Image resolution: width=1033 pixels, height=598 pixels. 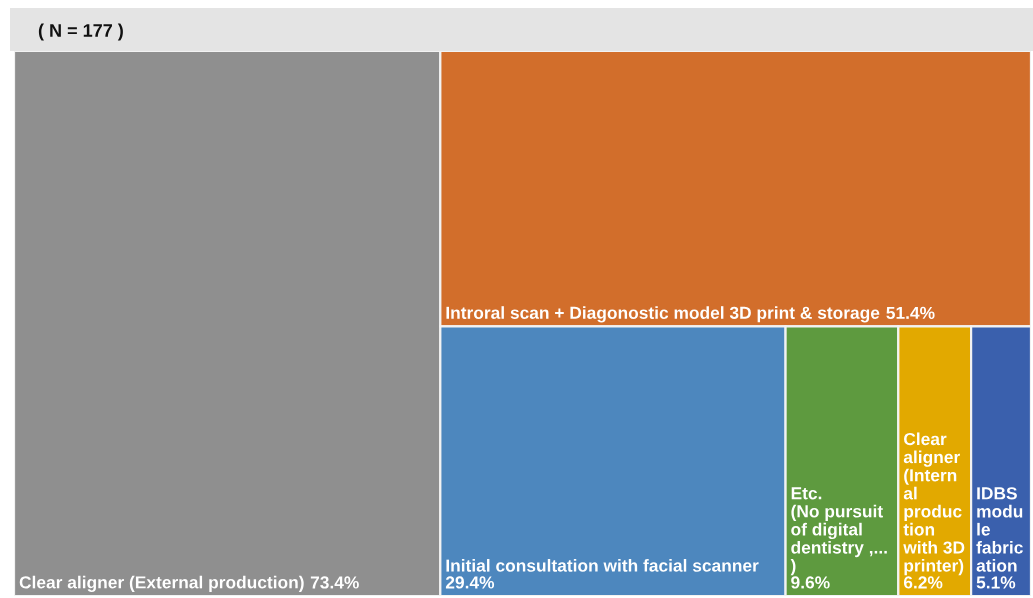 What do you see at coordinates (663, 314) in the screenshot?
I see `category-label: Introral scan + Diagonostic model 3D print & storage` at bounding box center [663, 314].